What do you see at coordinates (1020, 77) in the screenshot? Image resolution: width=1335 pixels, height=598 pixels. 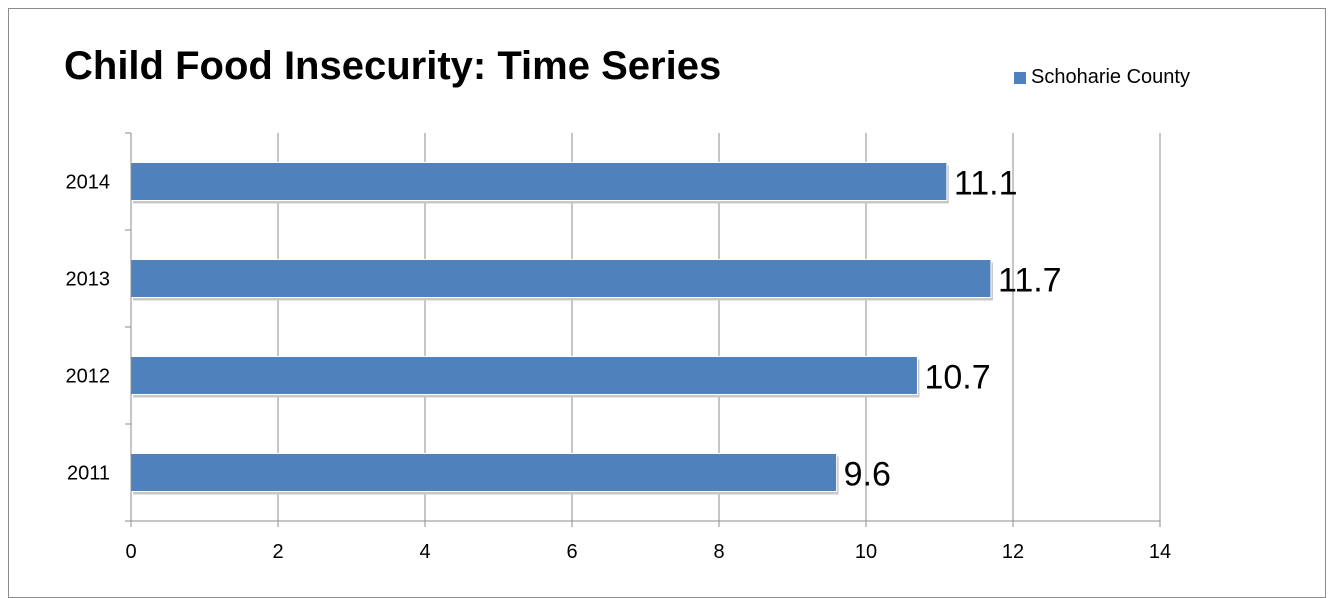 I see `legend-swatch` at bounding box center [1020, 77].